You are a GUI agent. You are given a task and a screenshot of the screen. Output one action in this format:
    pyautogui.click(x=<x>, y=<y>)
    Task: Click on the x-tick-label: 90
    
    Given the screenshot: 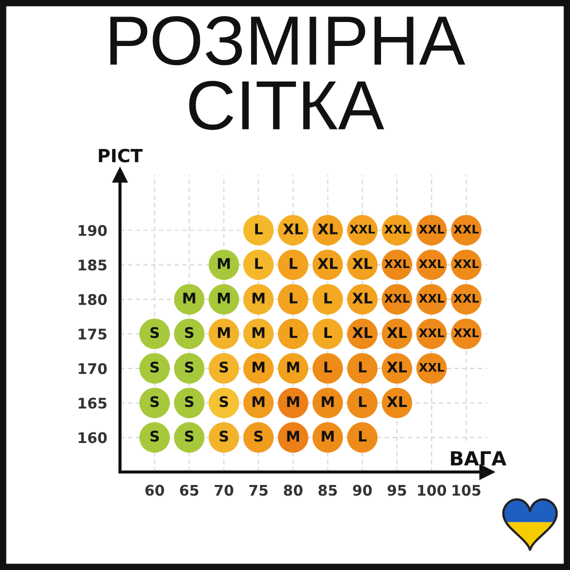 What is the action you would take?
    pyautogui.click(x=362, y=490)
    